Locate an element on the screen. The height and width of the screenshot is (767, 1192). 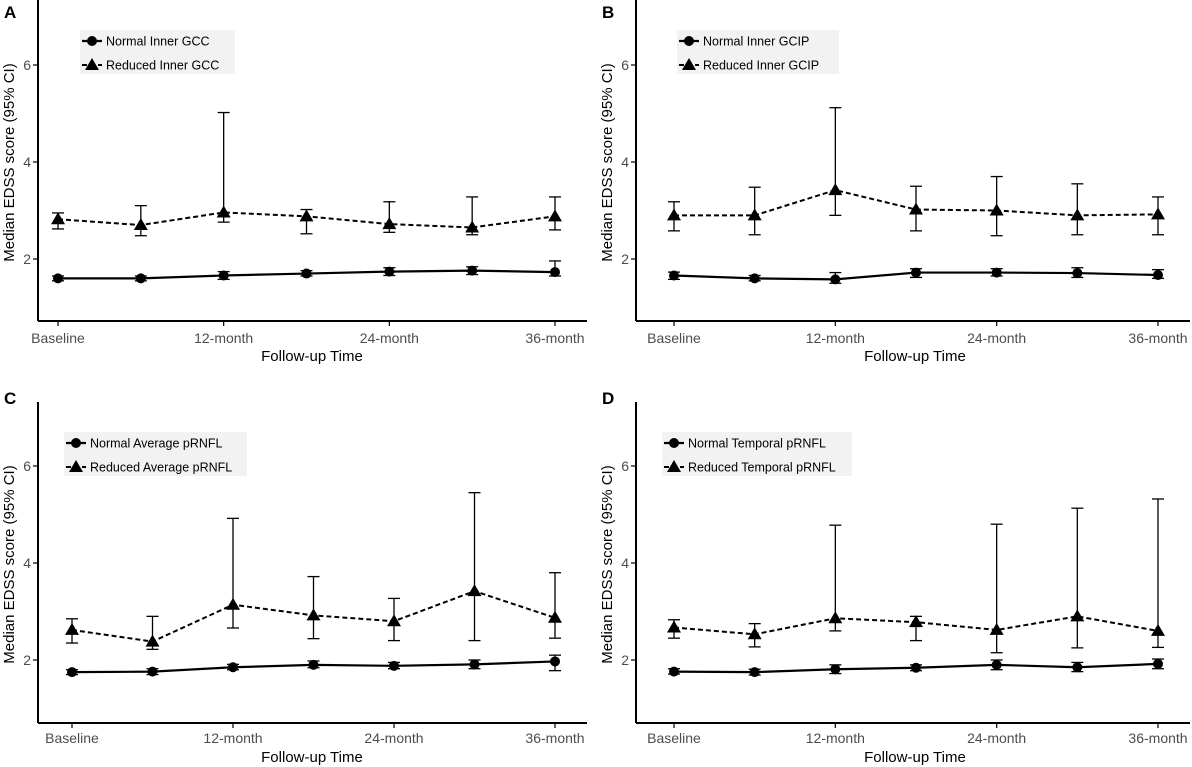
legend-label: Reduced Average pRNFL is located at coordinates (161, 468).